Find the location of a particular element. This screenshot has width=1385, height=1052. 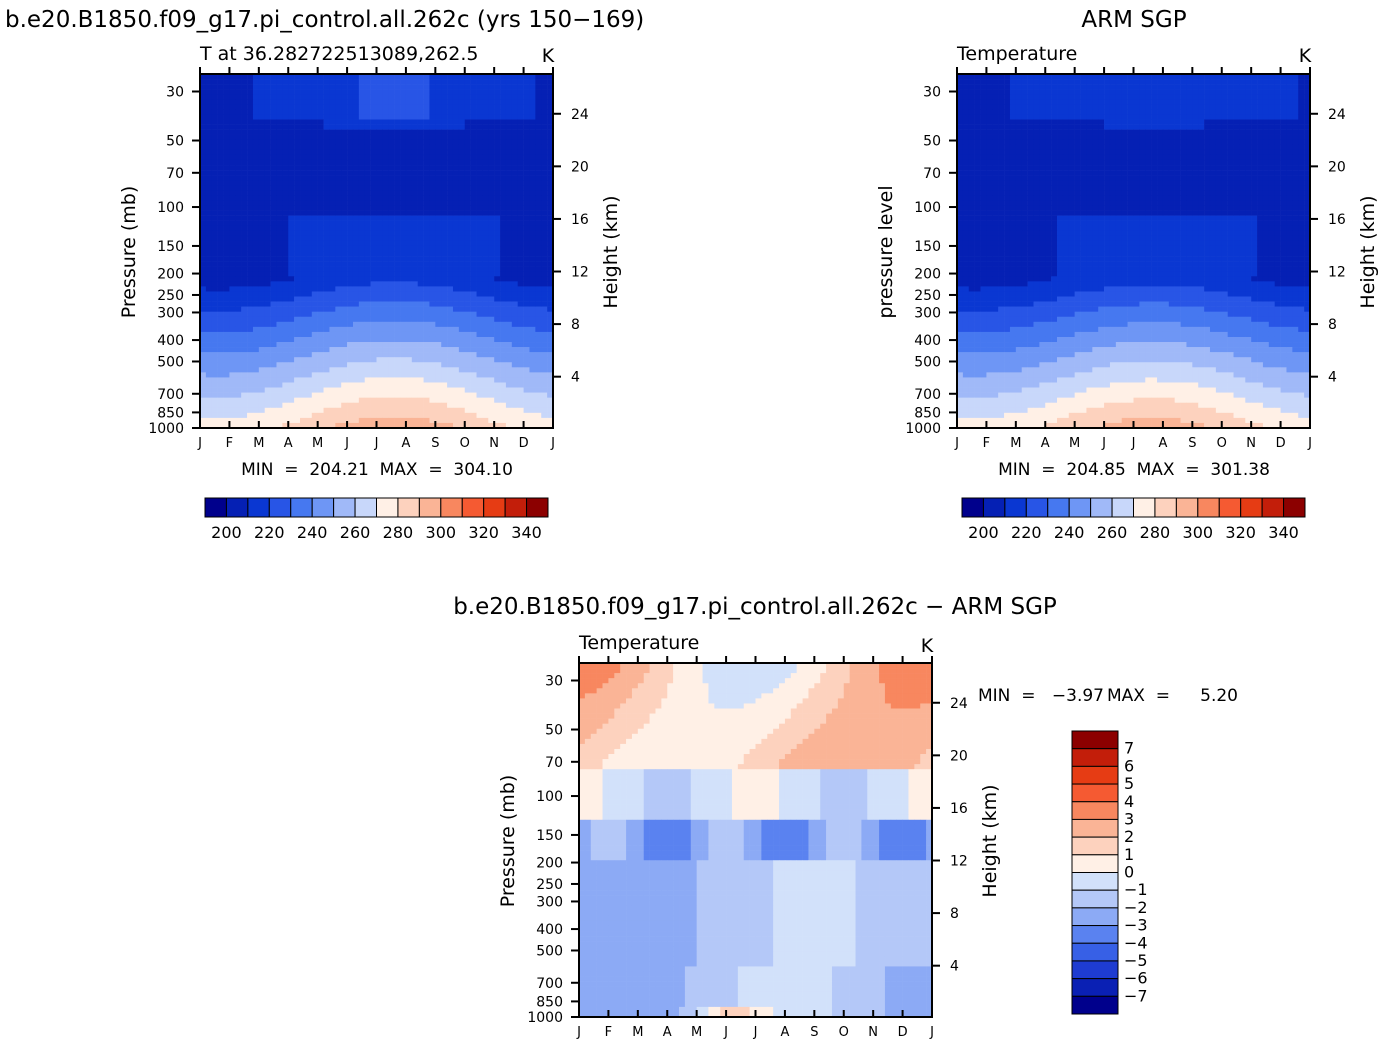

colorbar-label: 260 is located at coordinates (355, 532).